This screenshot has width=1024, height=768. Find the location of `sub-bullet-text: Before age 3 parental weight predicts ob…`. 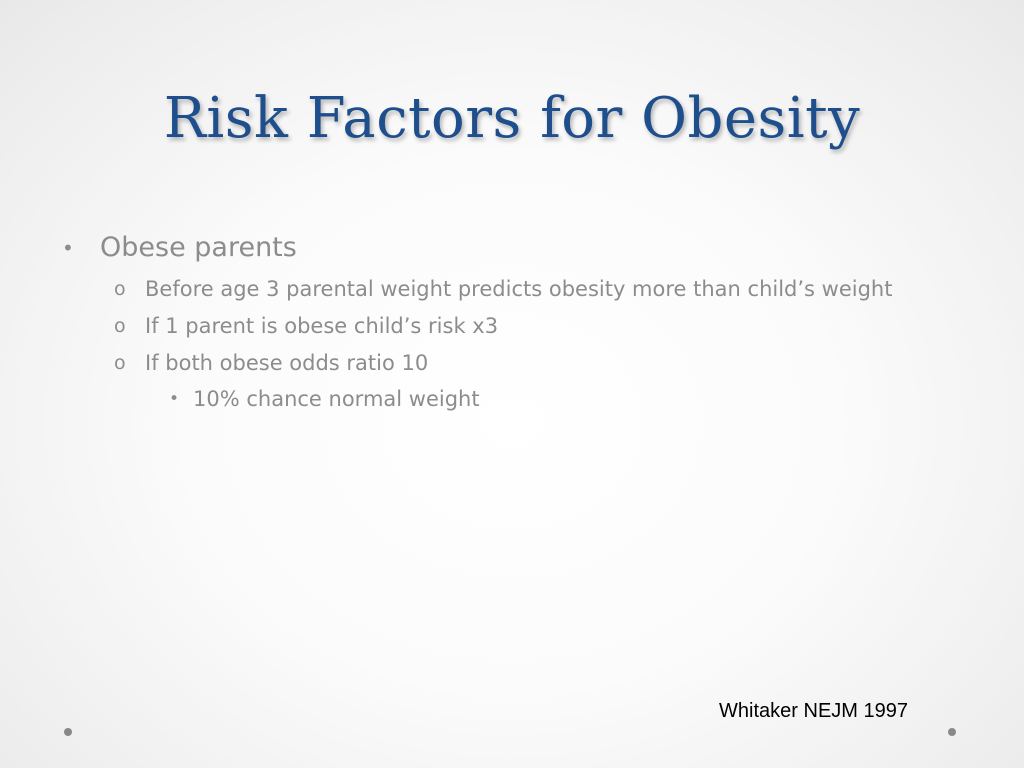

sub-bullet-text: Before age 3 parental weight predicts ob… is located at coordinates (519, 289).